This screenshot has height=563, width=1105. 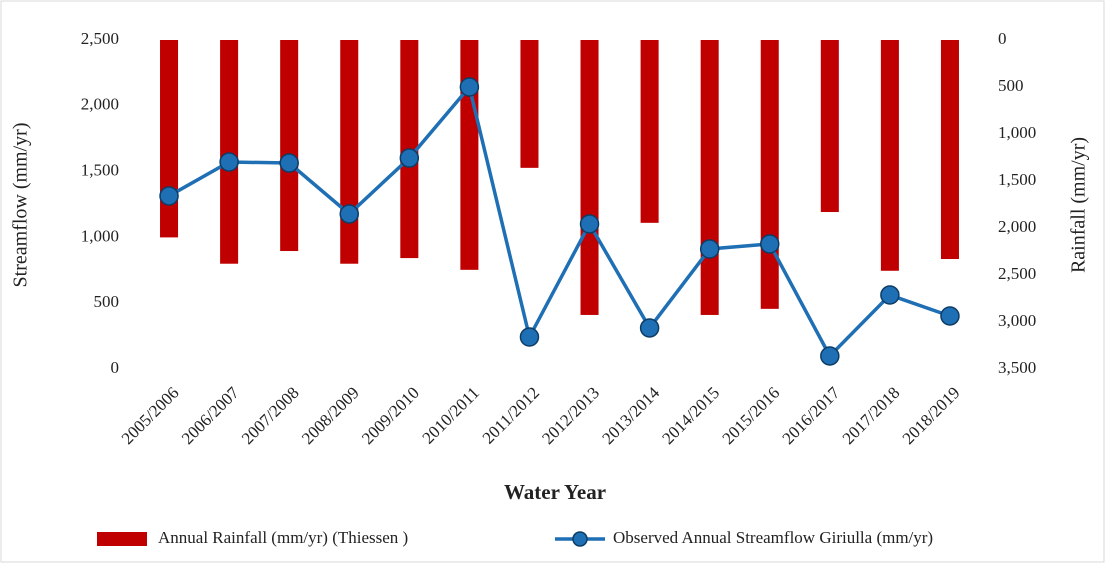 I want to click on y2-tick-label: 3,500, so click(x=1017, y=367).